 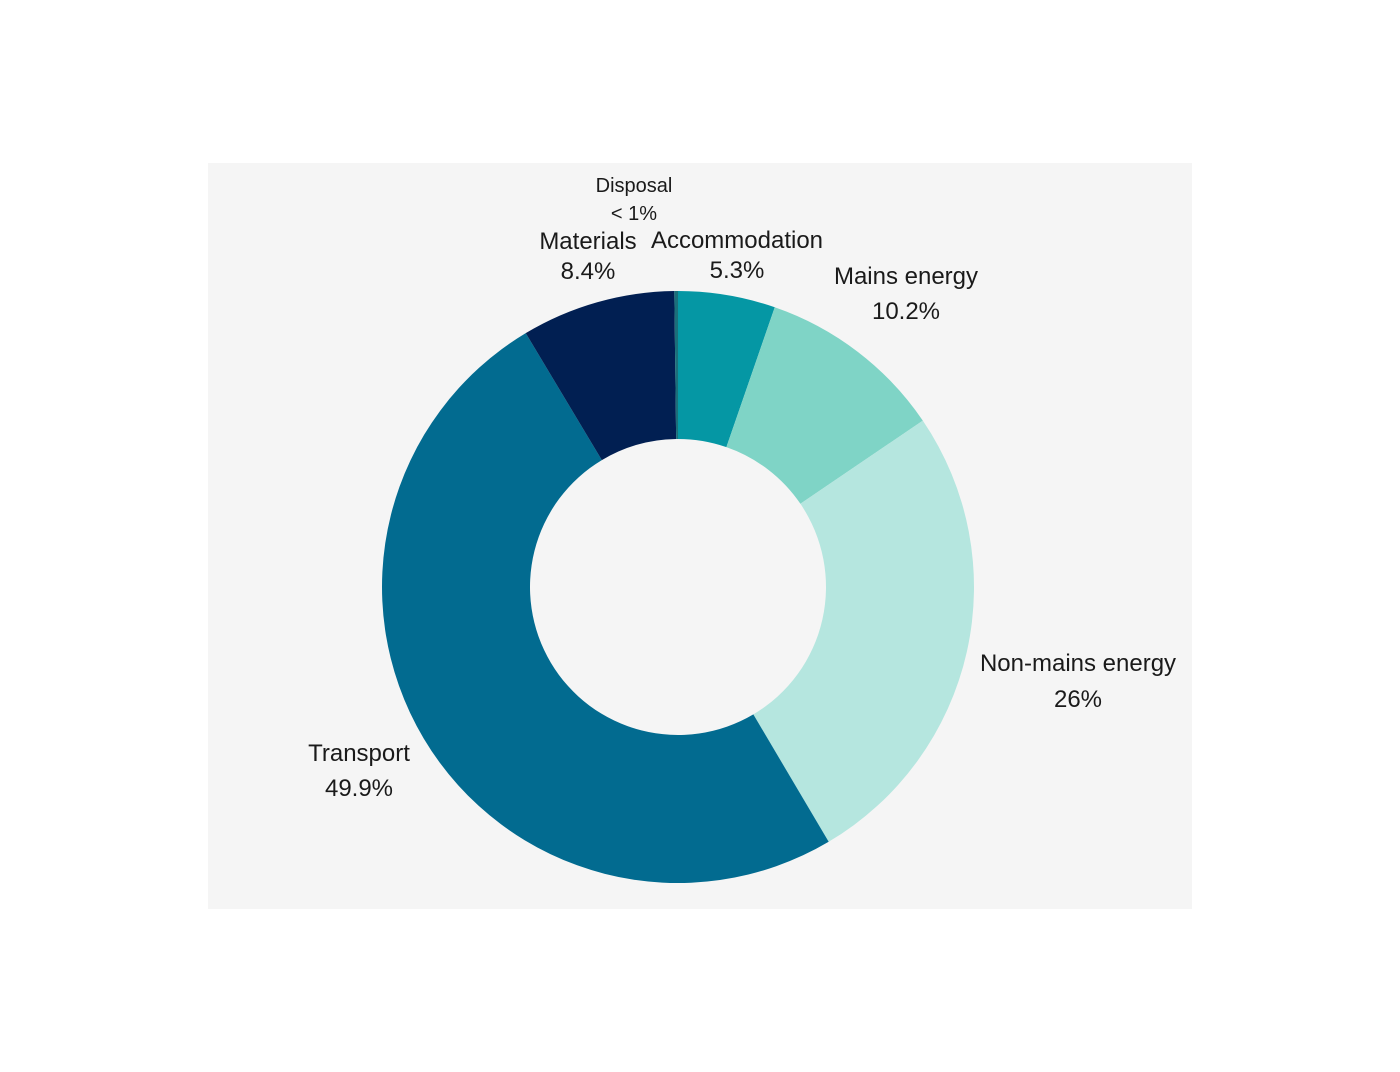 I want to click on slice-value-materials: 8.4%, so click(x=588, y=271).